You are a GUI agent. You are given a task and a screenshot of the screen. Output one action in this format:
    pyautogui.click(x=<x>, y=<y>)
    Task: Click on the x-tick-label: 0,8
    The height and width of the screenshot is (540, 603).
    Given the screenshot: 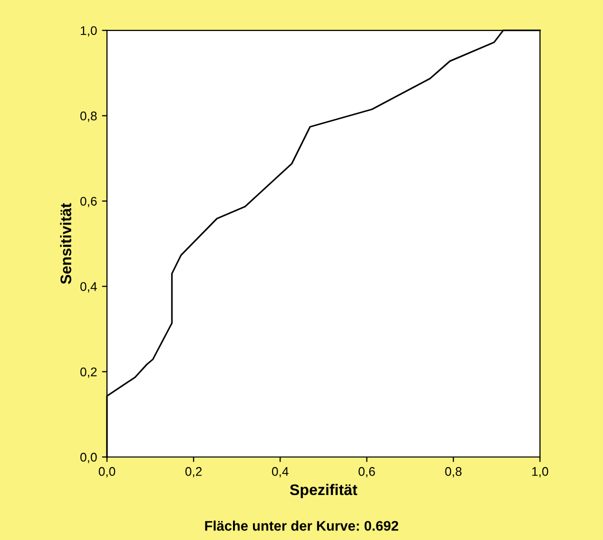 What is the action you would take?
    pyautogui.click(x=453, y=472)
    